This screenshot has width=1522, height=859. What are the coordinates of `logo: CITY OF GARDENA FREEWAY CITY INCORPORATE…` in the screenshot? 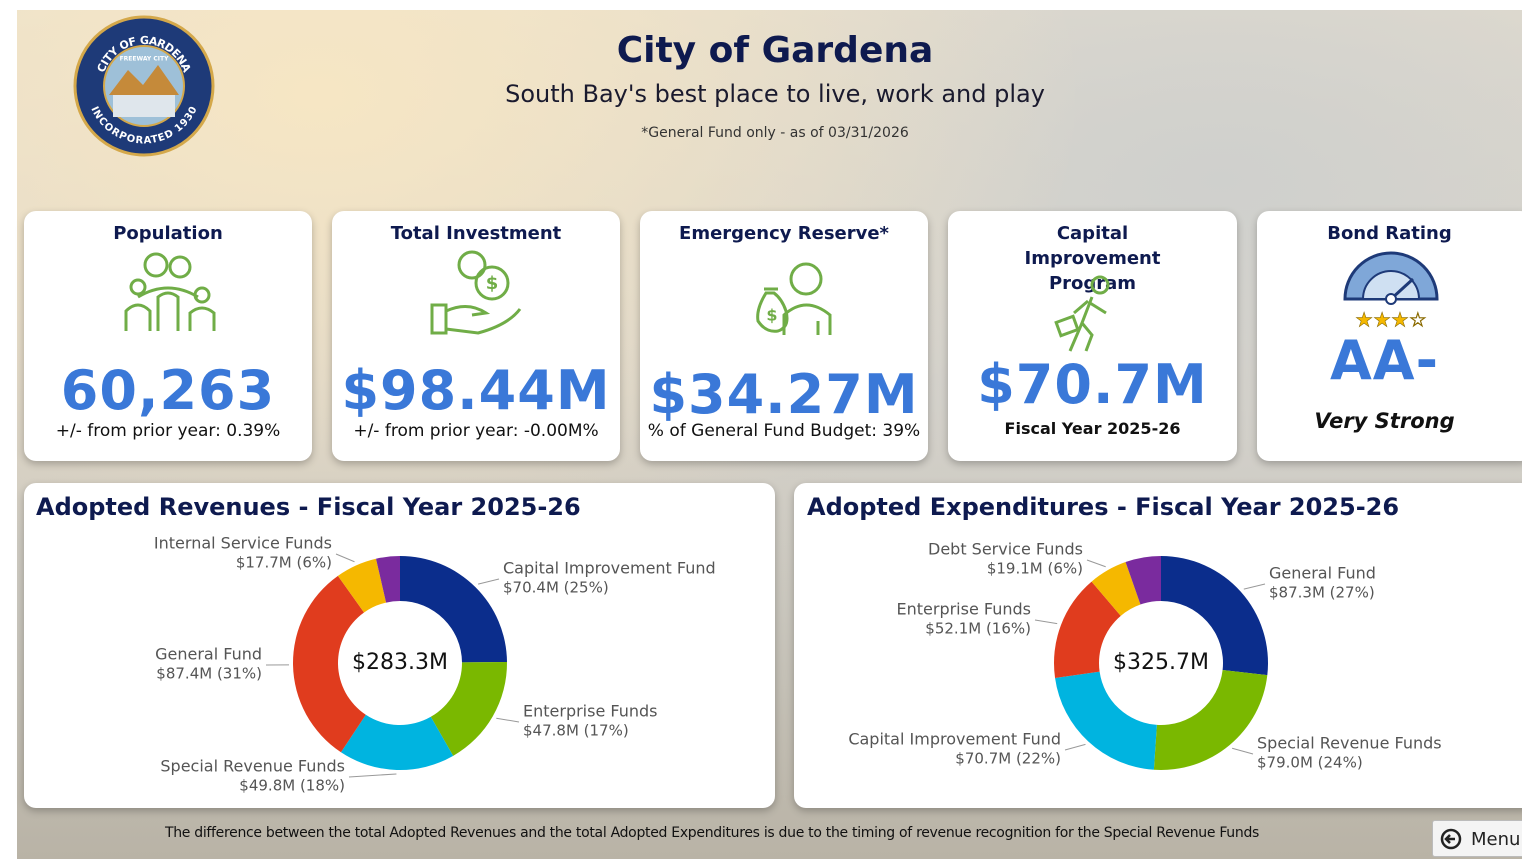 It's located at (144, 86).